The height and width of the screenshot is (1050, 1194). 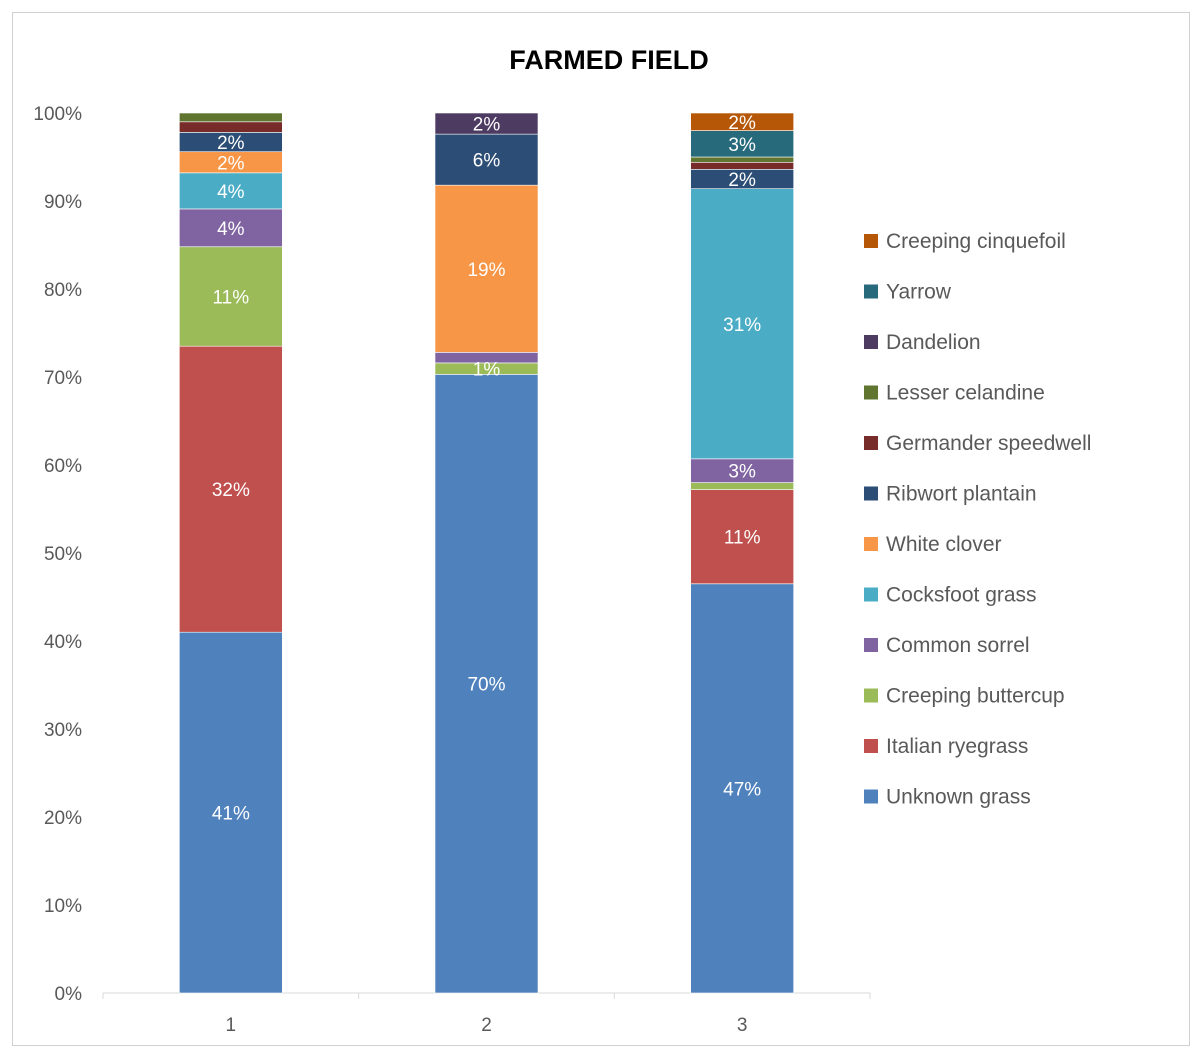 What do you see at coordinates (69, 994) in the screenshot?
I see `y-tick-label: 0%` at bounding box center [69, 994].